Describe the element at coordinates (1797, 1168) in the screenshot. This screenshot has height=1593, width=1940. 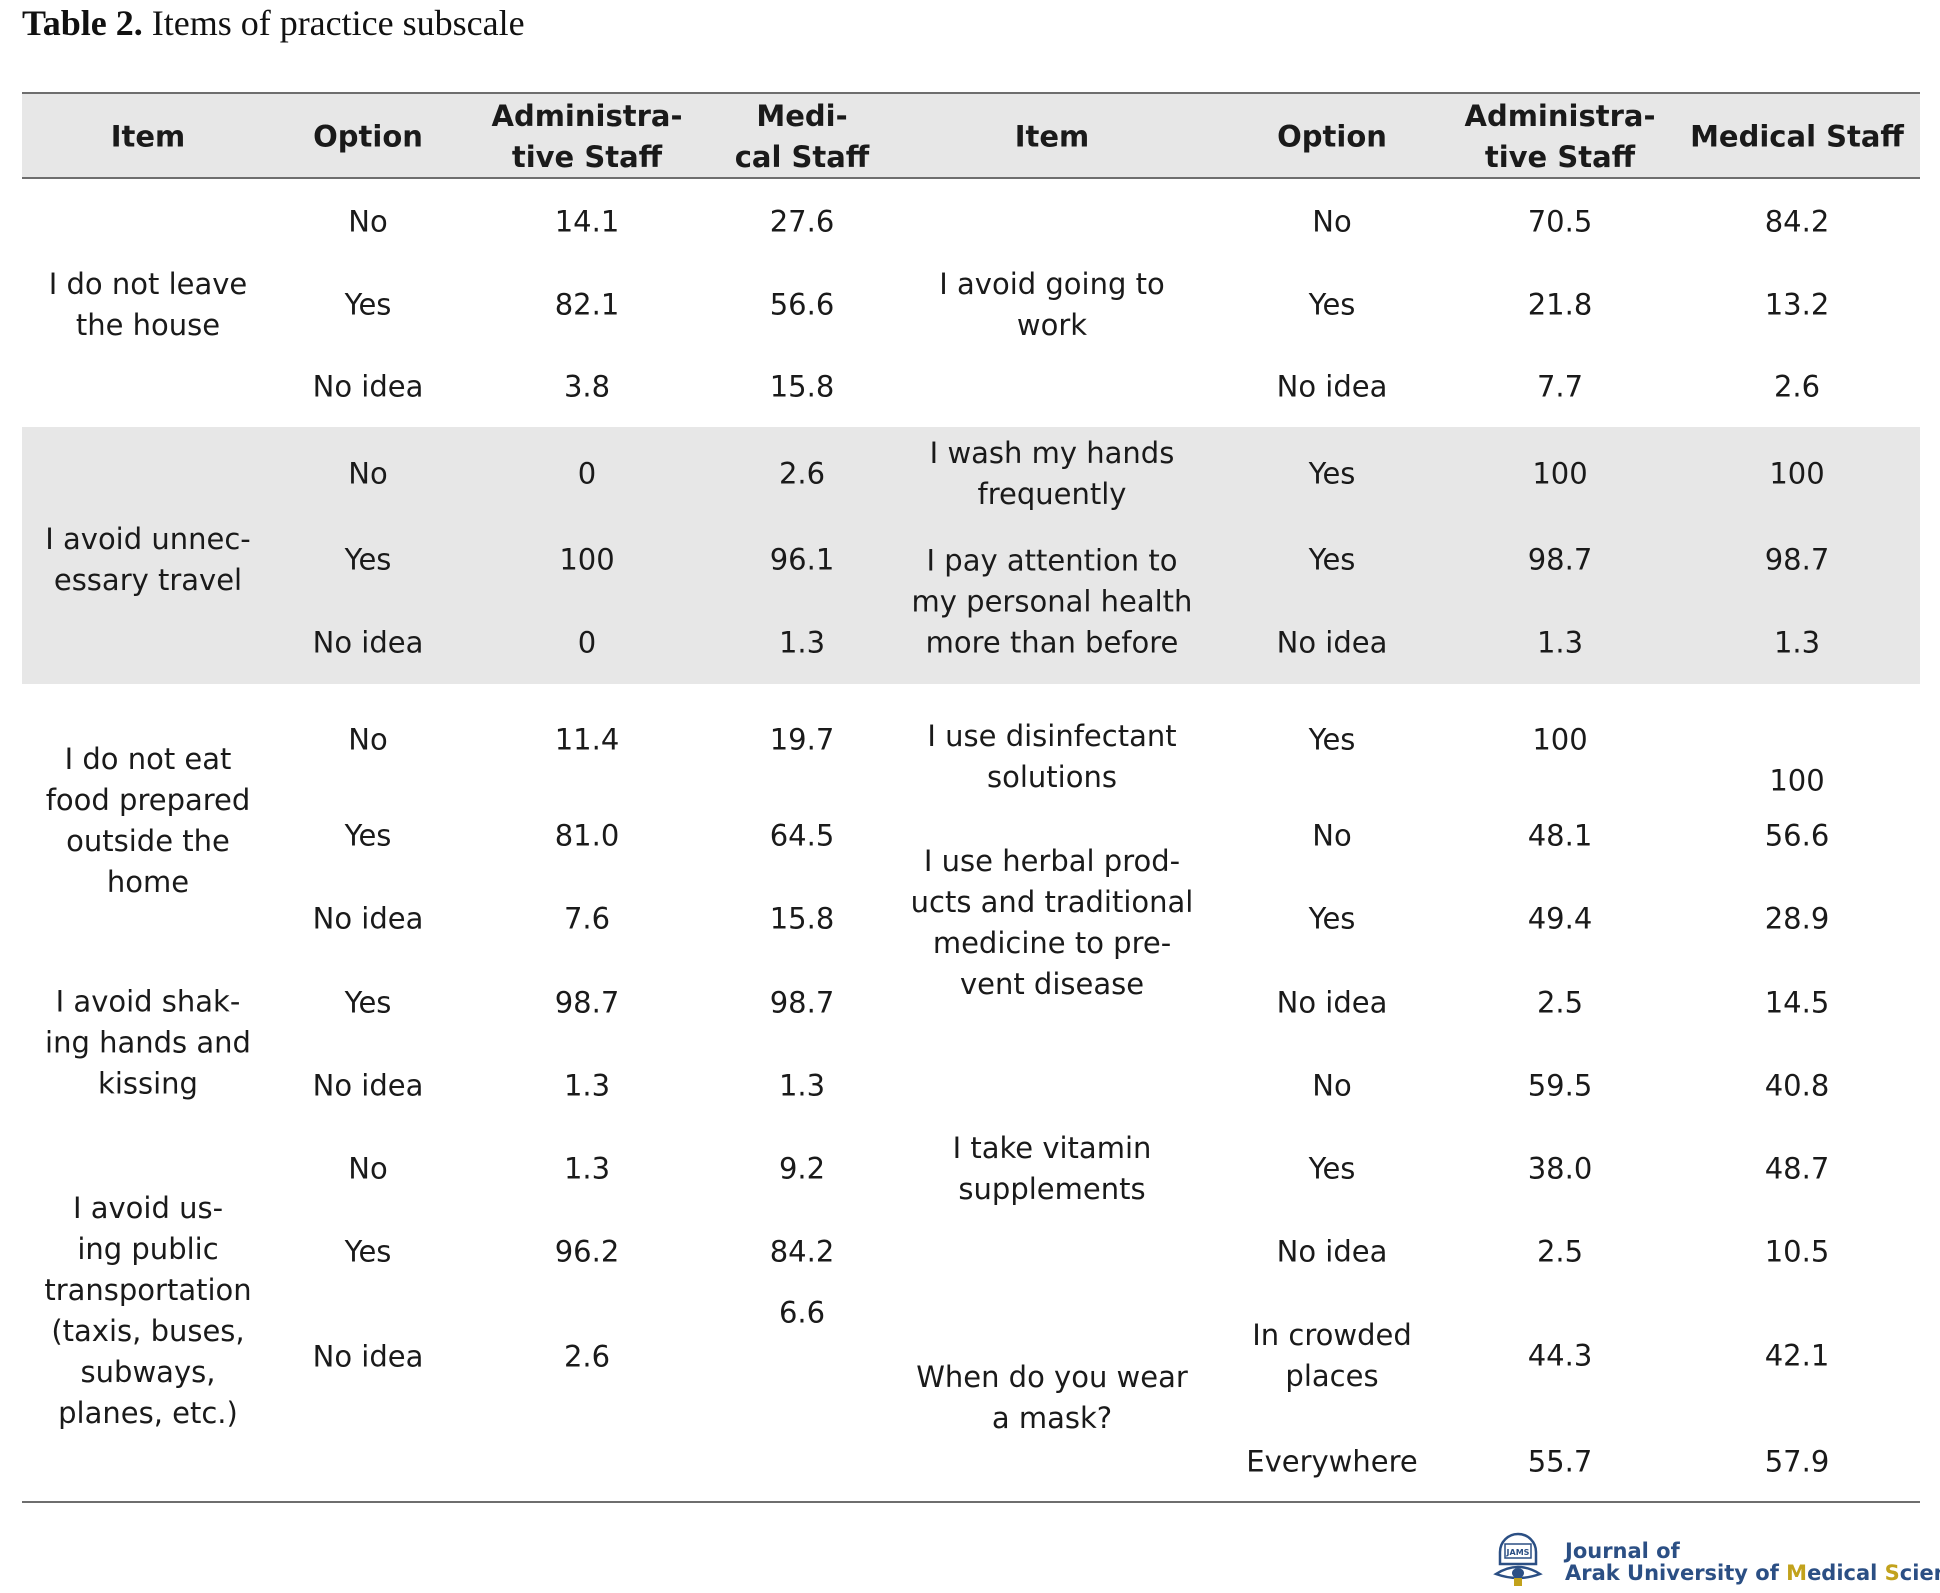
I see `right-value-cell: 48.7` at that location.